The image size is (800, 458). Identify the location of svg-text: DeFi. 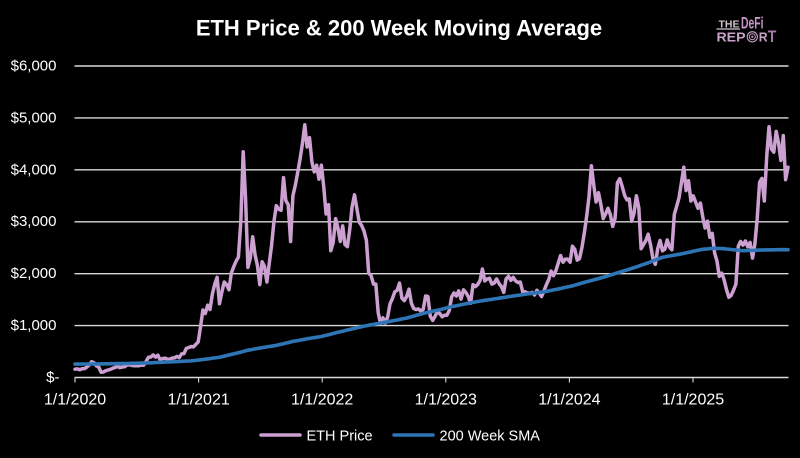
(752, 24).